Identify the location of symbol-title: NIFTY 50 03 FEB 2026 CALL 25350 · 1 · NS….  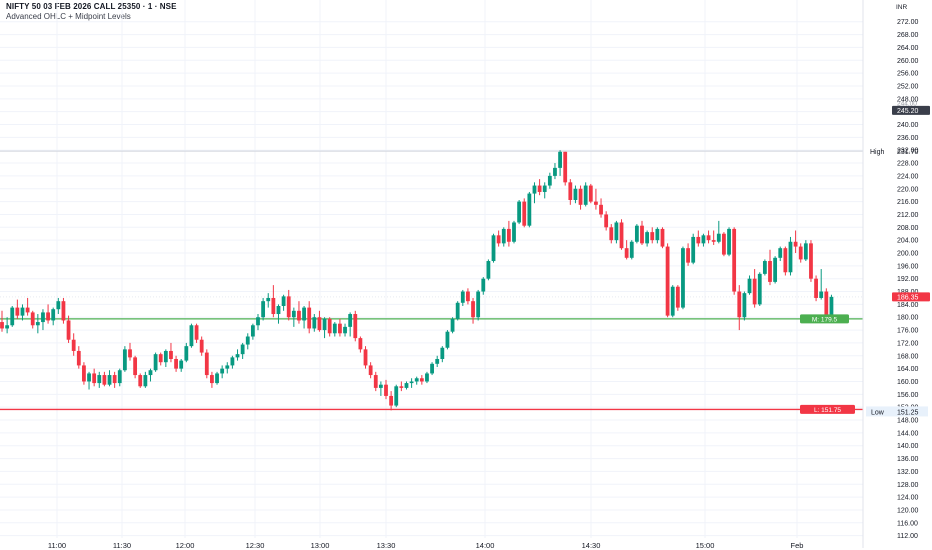
(91, 6).